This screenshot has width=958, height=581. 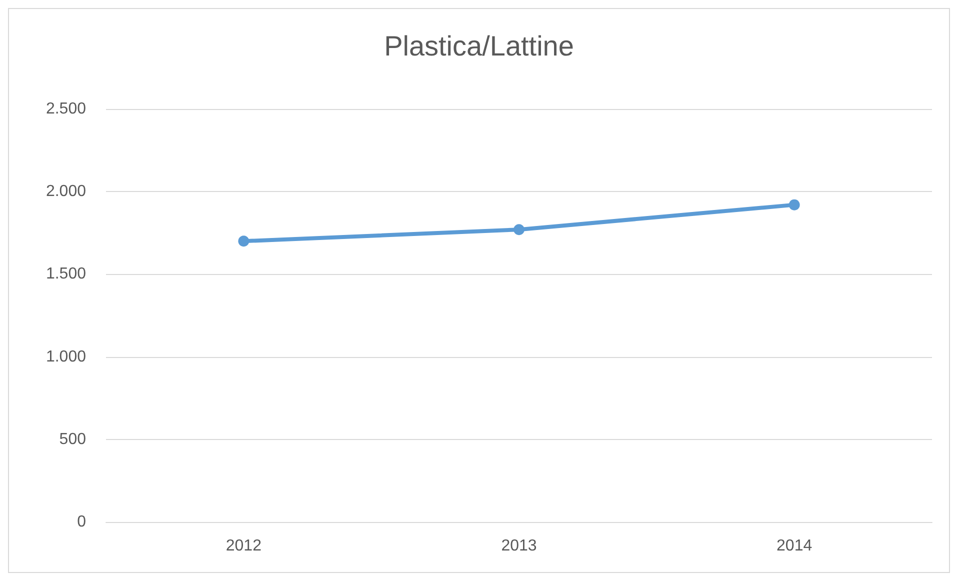 I want to click on y-tick-label: 0, so click(x=81, y=522).